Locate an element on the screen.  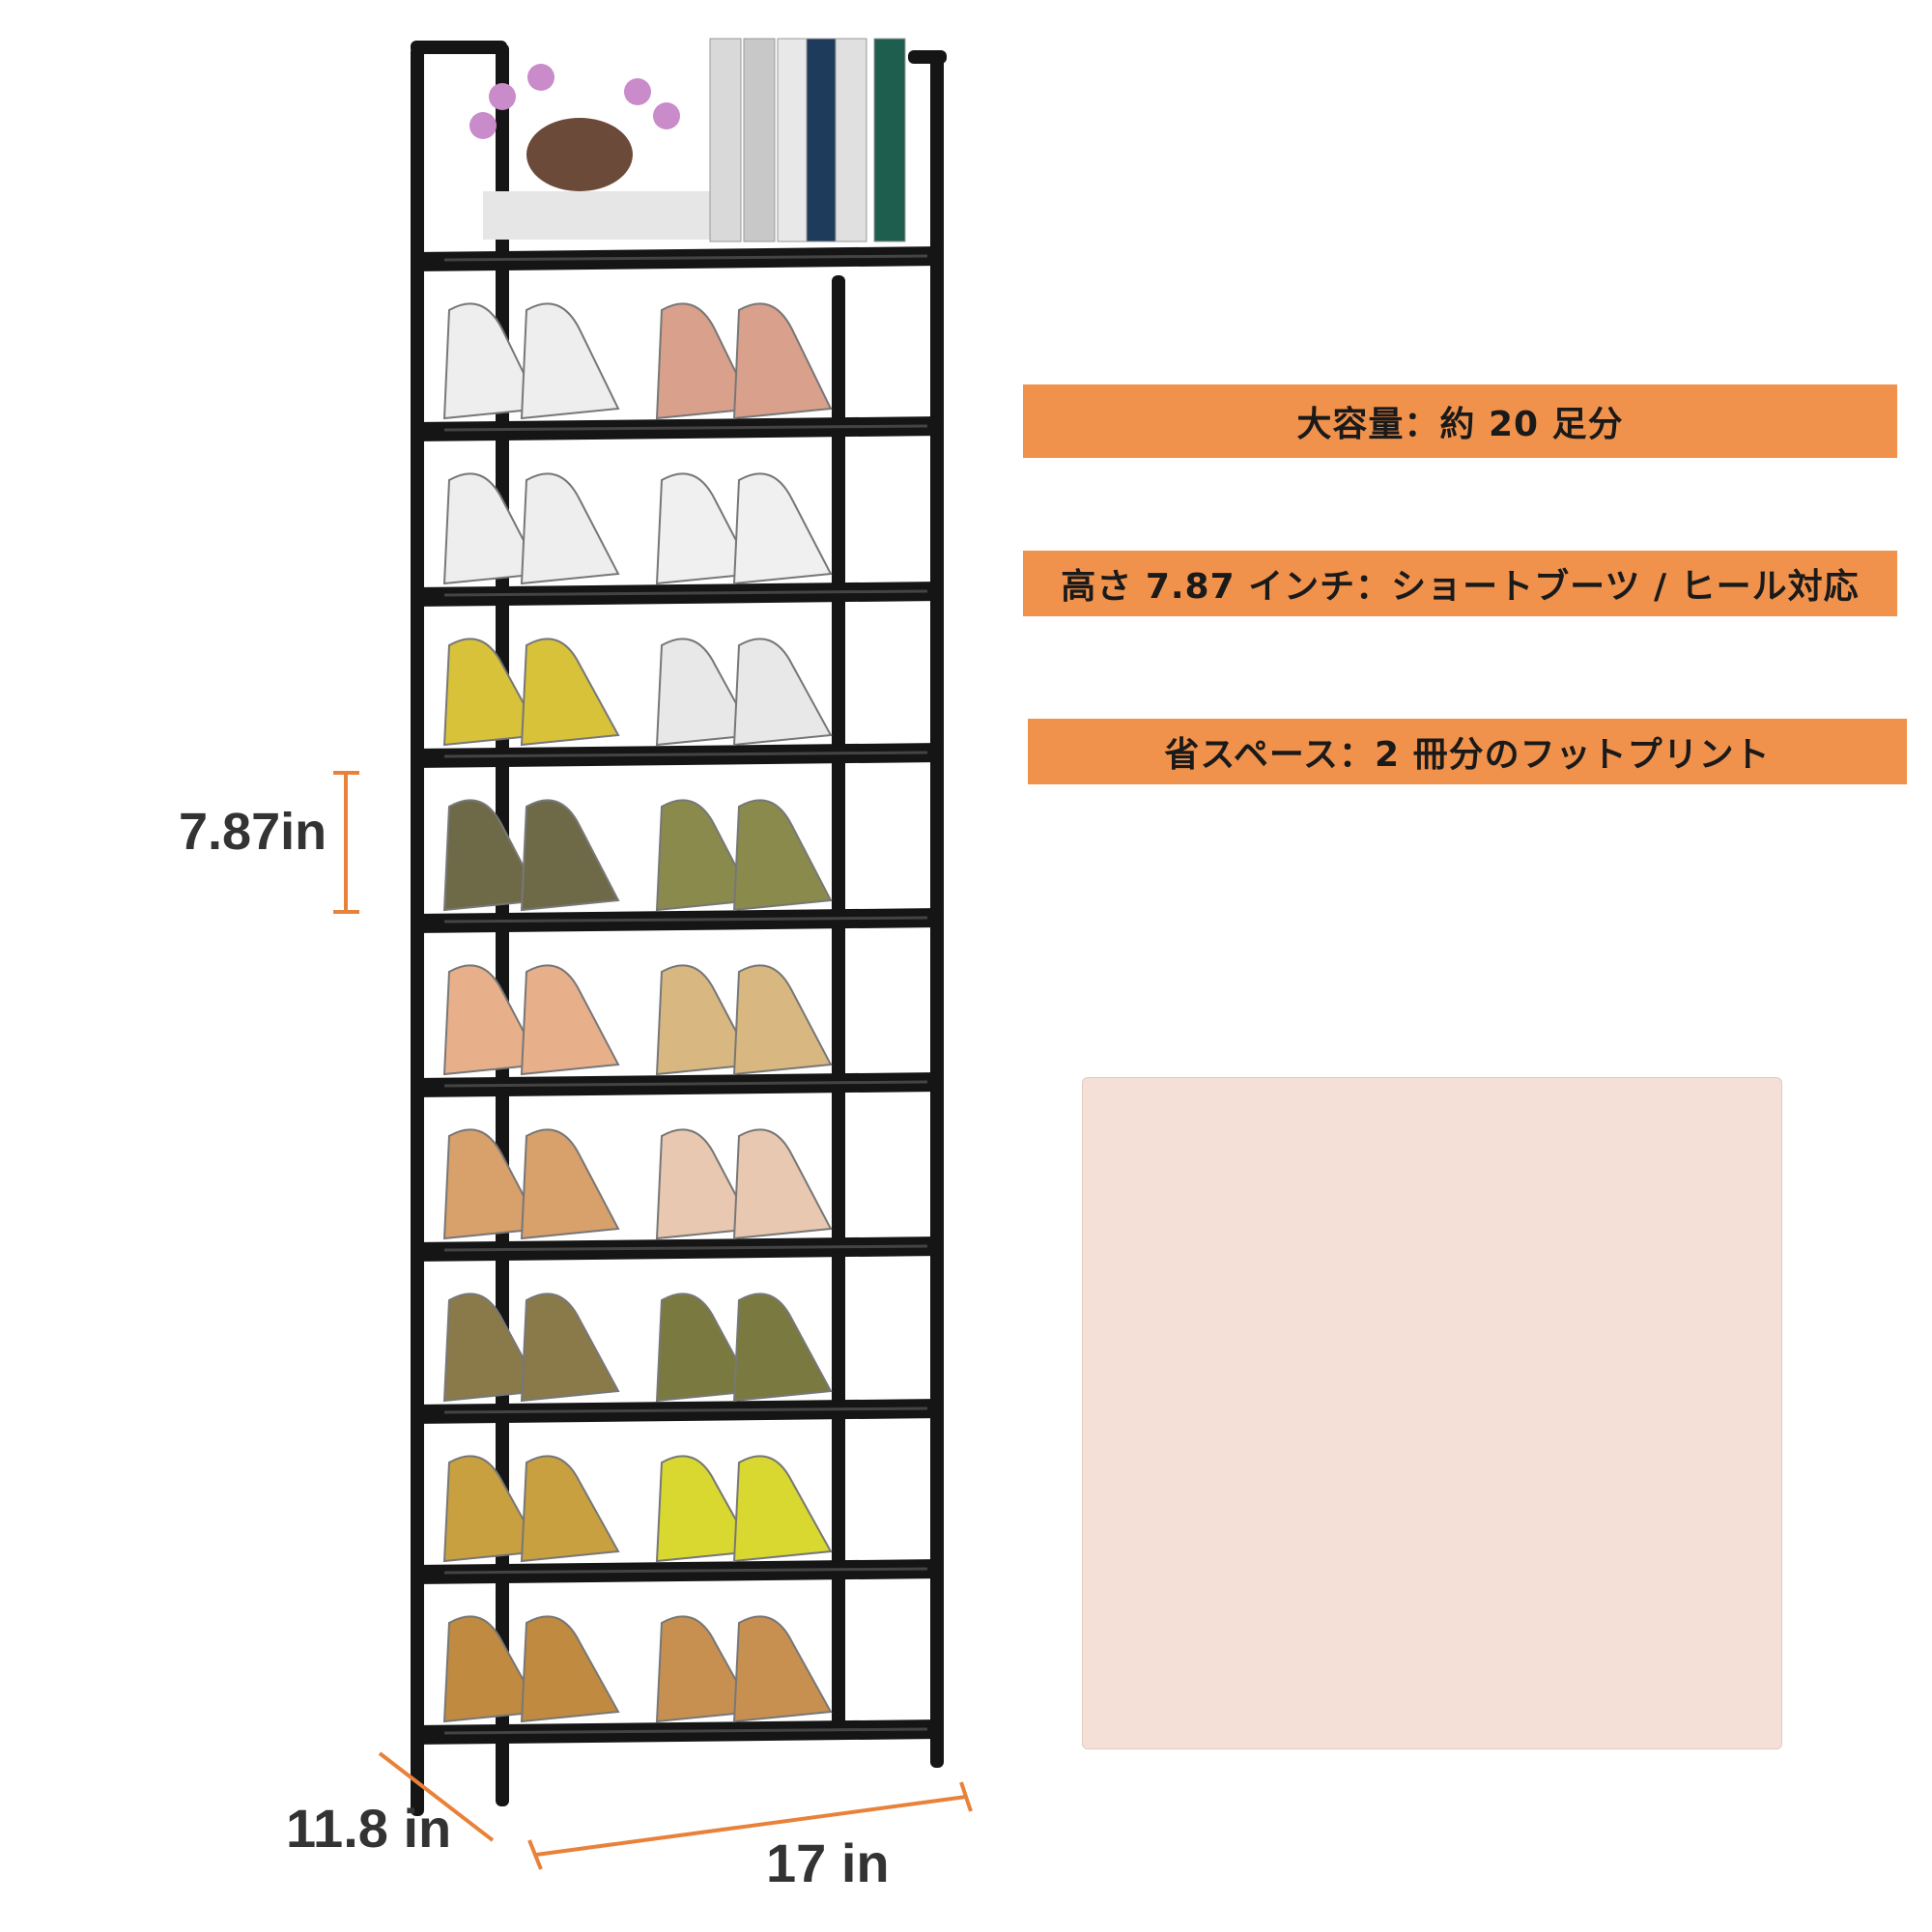
depth-dimension-line is located at coordinates (436, 1796).